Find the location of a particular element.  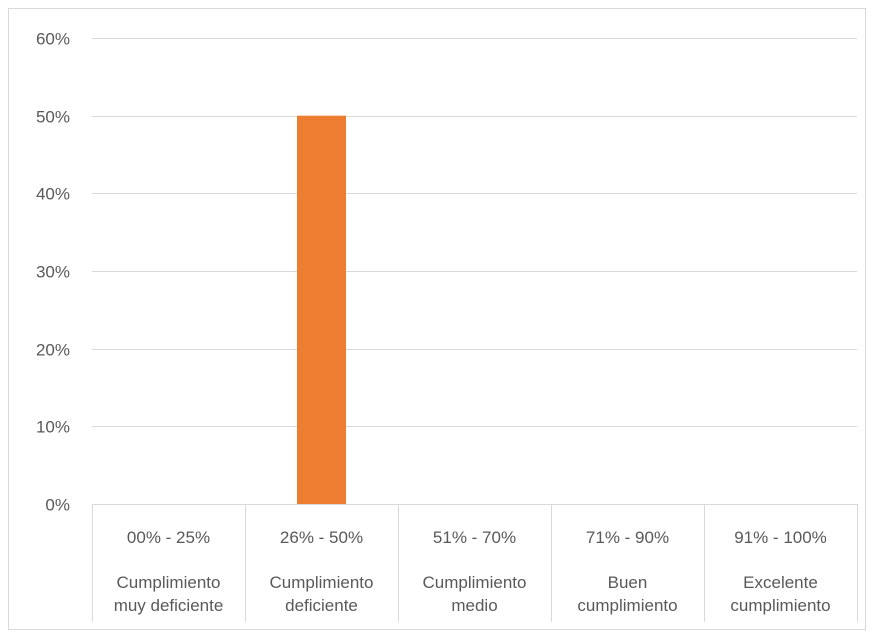

bar is located at coordinates (321, 310).